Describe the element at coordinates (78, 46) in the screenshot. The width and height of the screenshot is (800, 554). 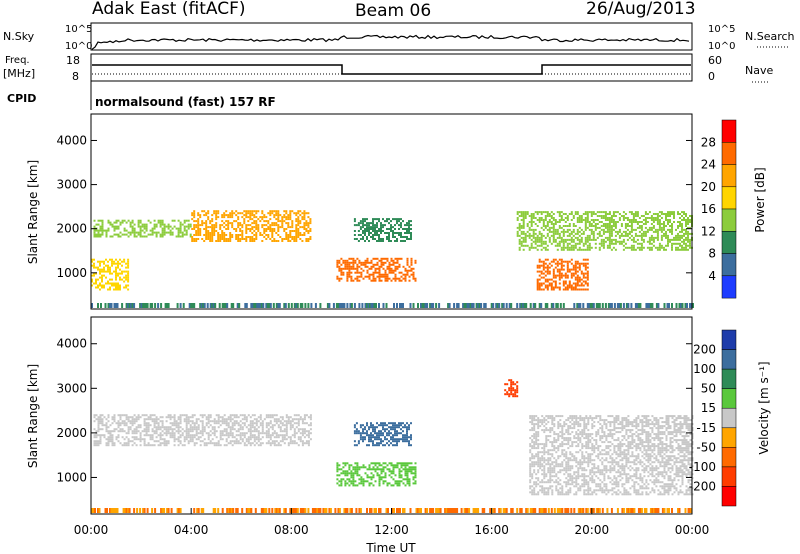
I see `nsky-tick-bottom: 10^0` at that location.